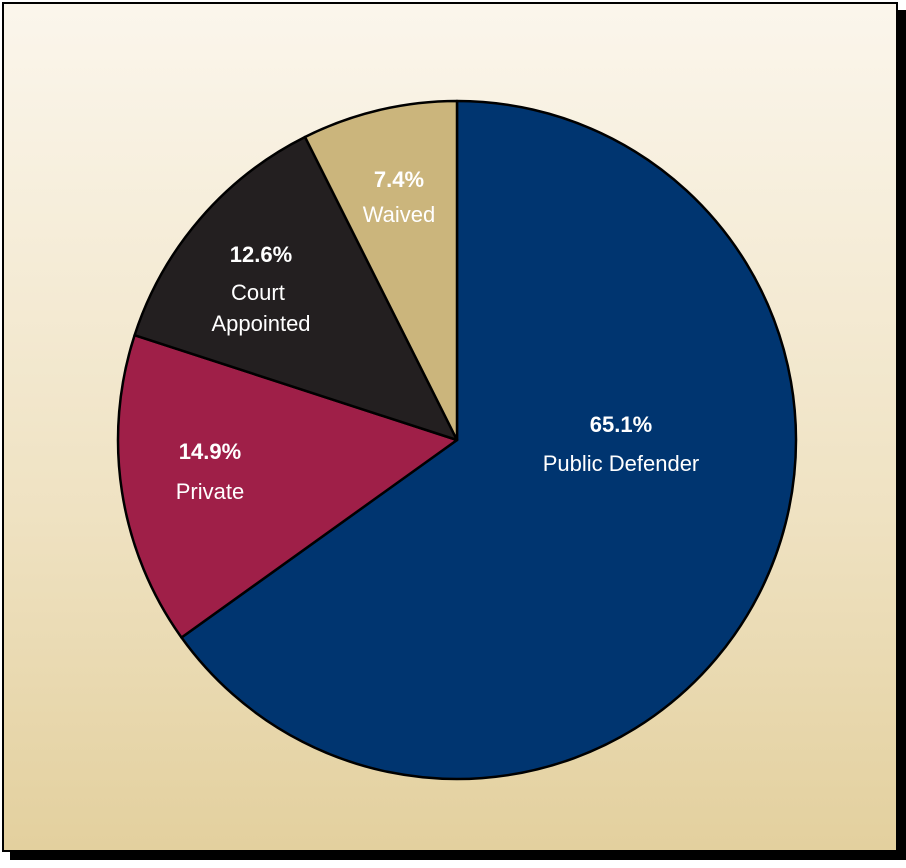  Describe the element at coordinates (287, 486) in the screenshot. I see `pie-slice-private` at that location.